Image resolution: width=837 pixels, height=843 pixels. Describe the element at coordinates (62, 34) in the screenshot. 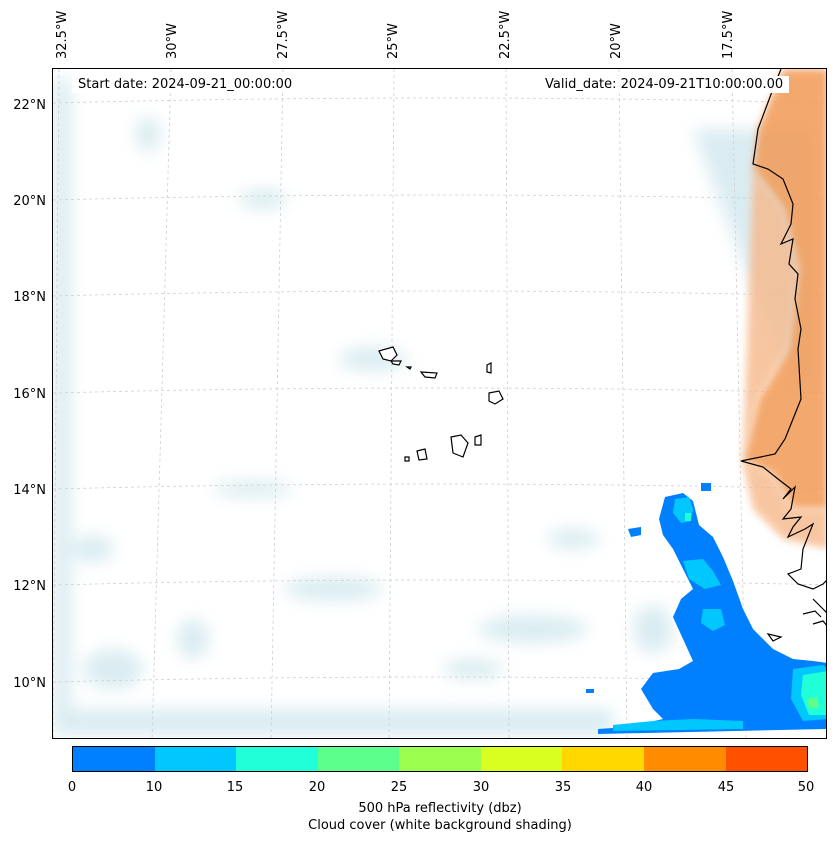

I see `lon-label-32-5w: 32.5°W` at that location.